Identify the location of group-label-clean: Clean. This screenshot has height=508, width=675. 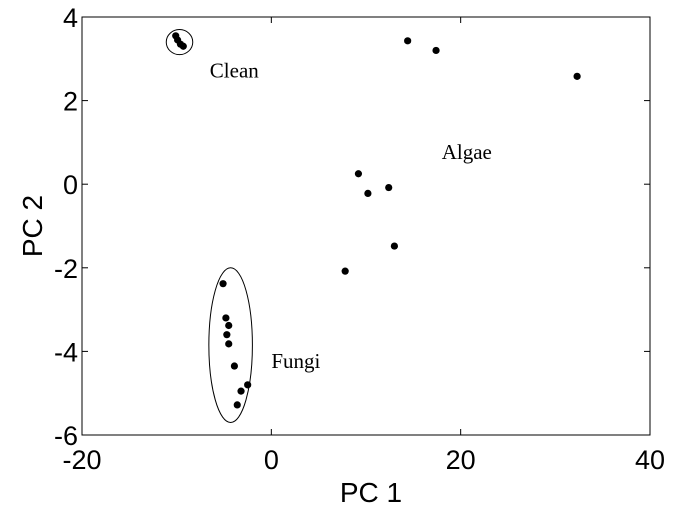
(234, 71).